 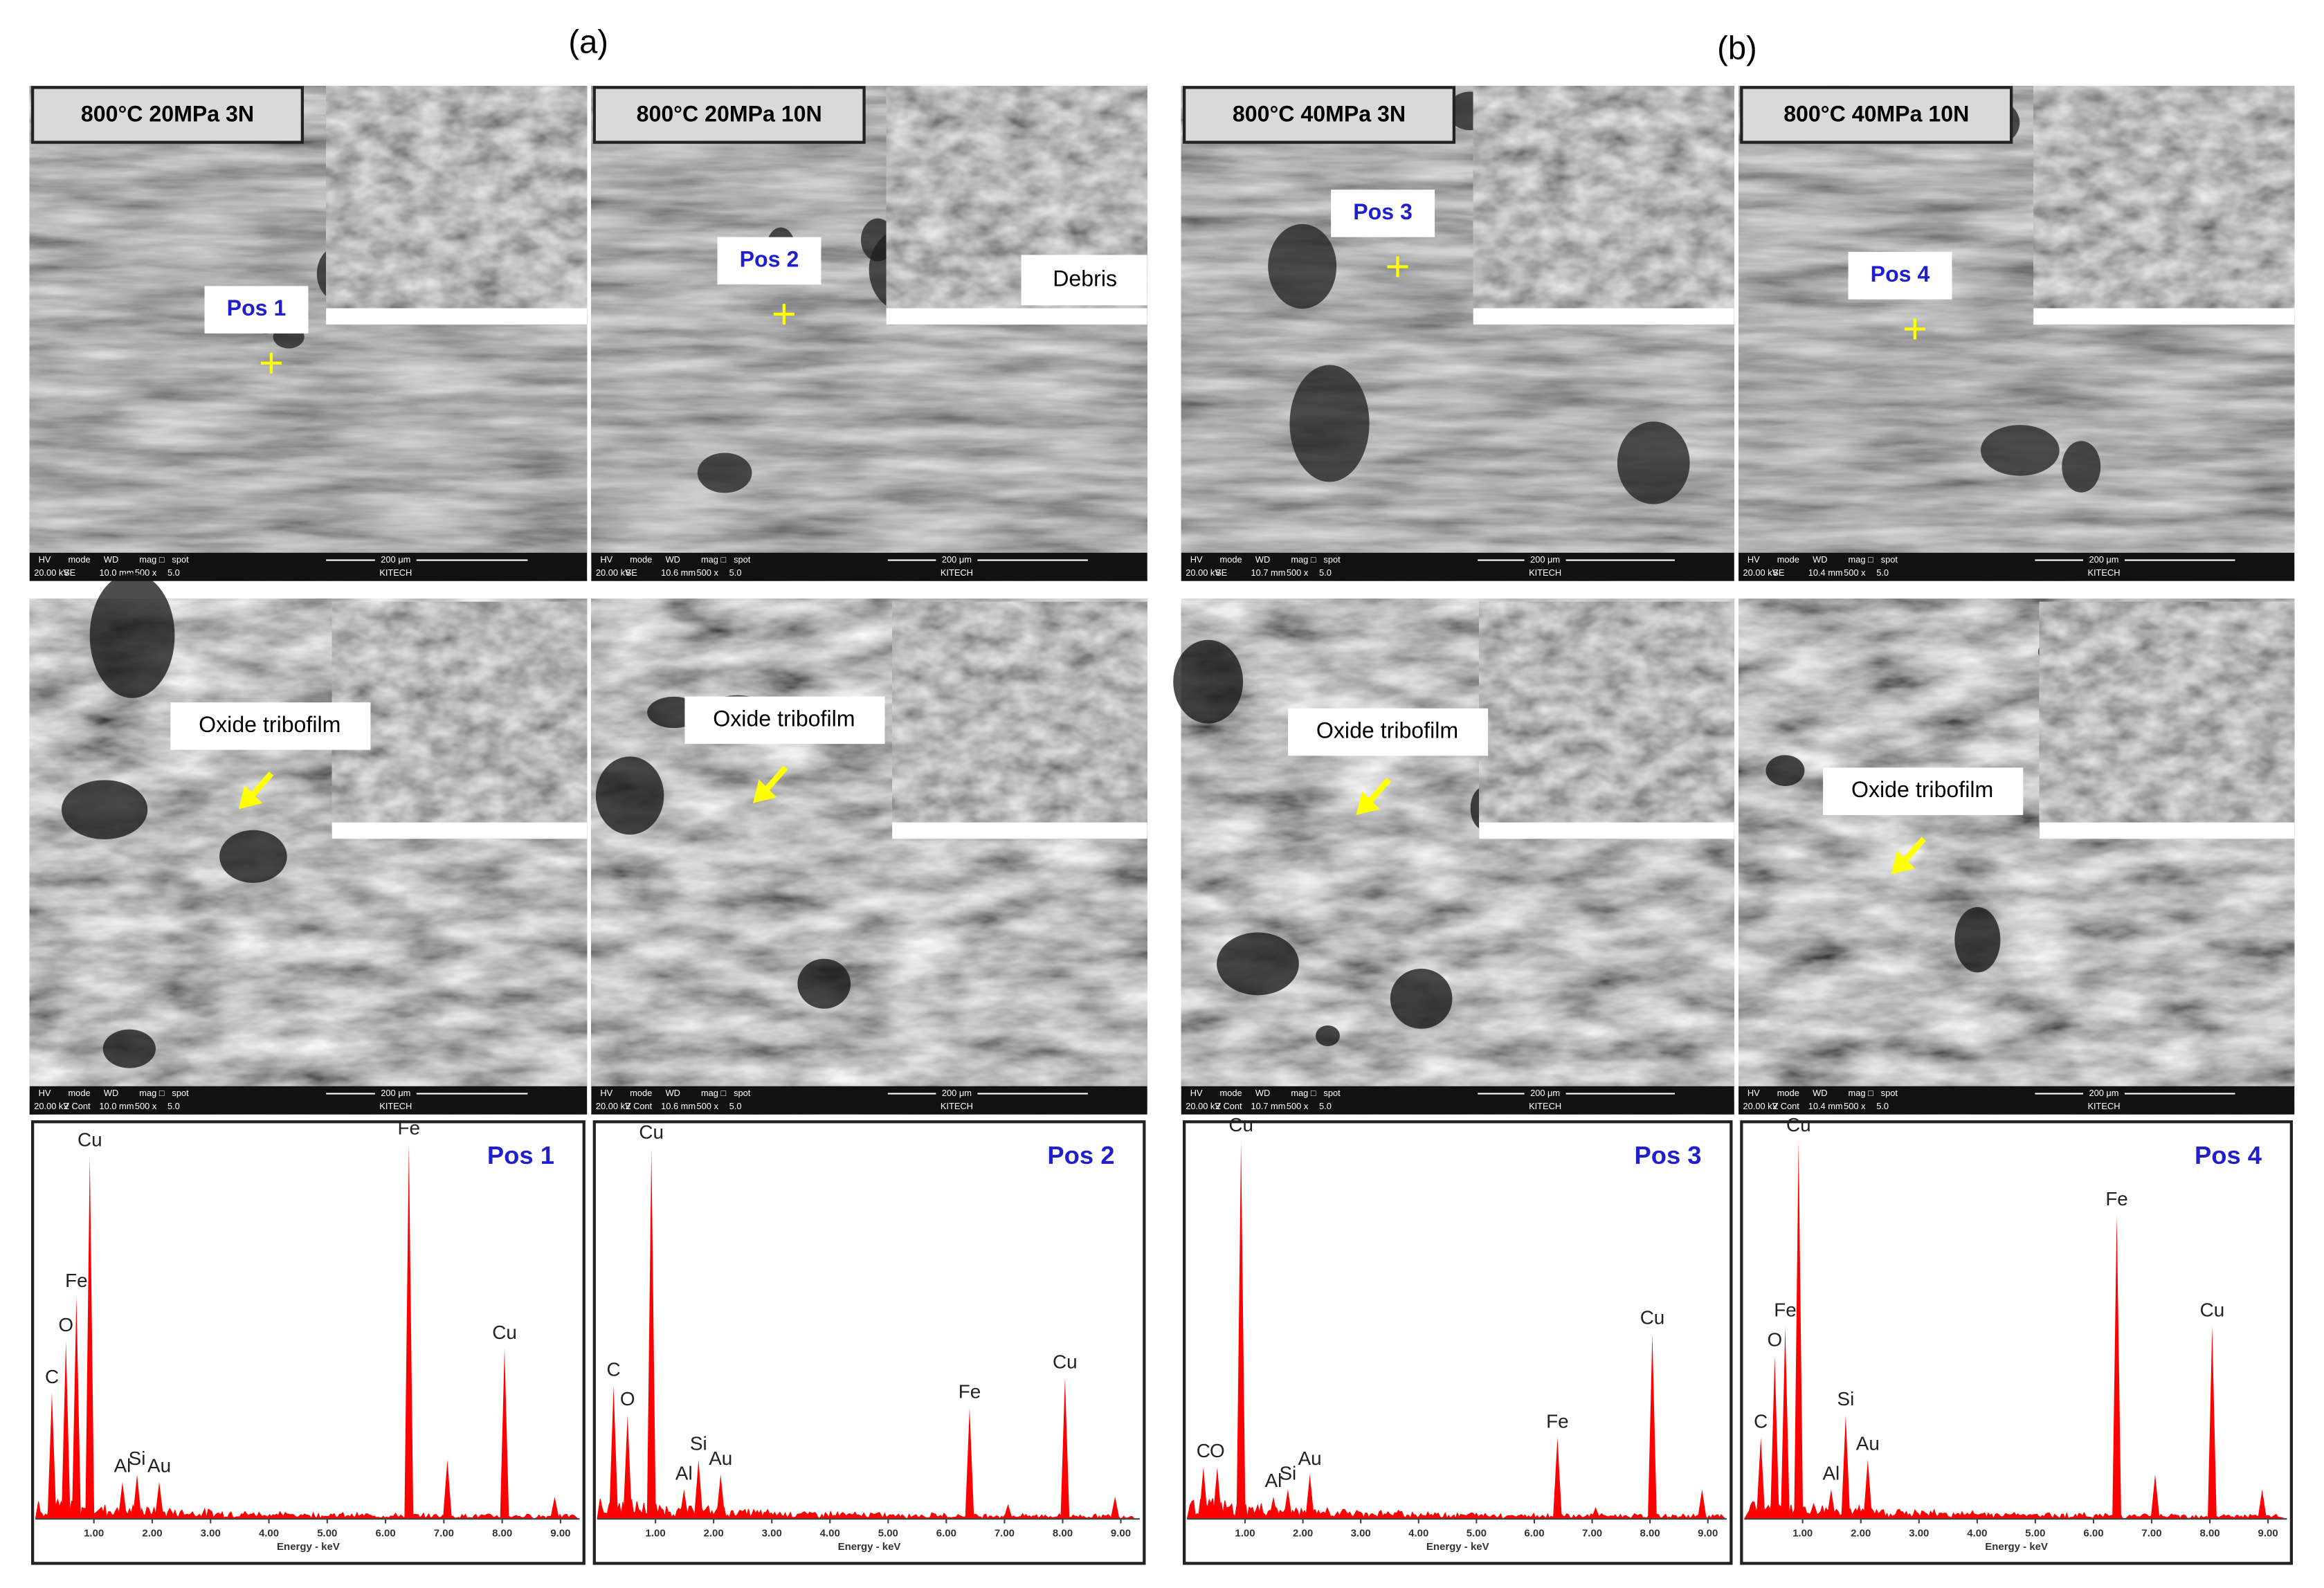 I want to click on peak-label: Au, so click(x=1310, y=1458).